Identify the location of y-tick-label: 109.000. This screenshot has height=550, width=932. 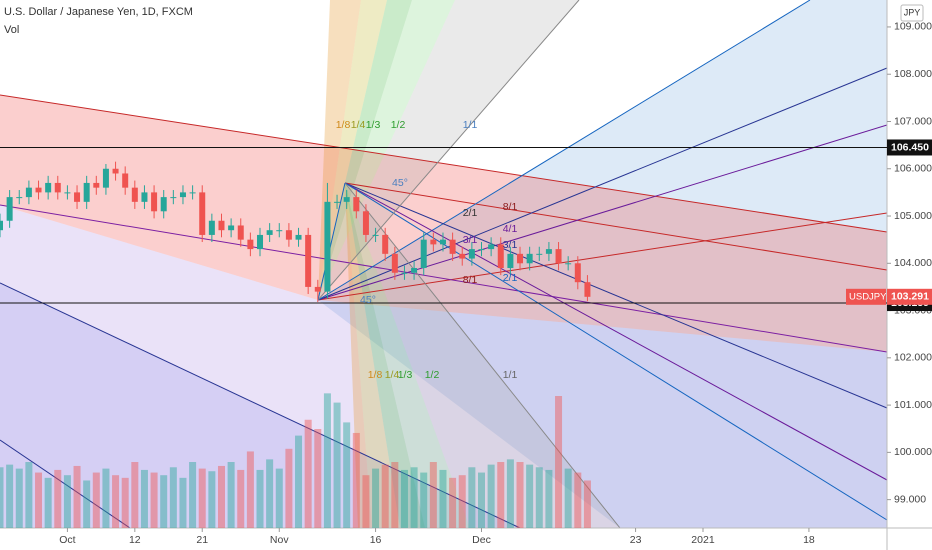
(913, 27).